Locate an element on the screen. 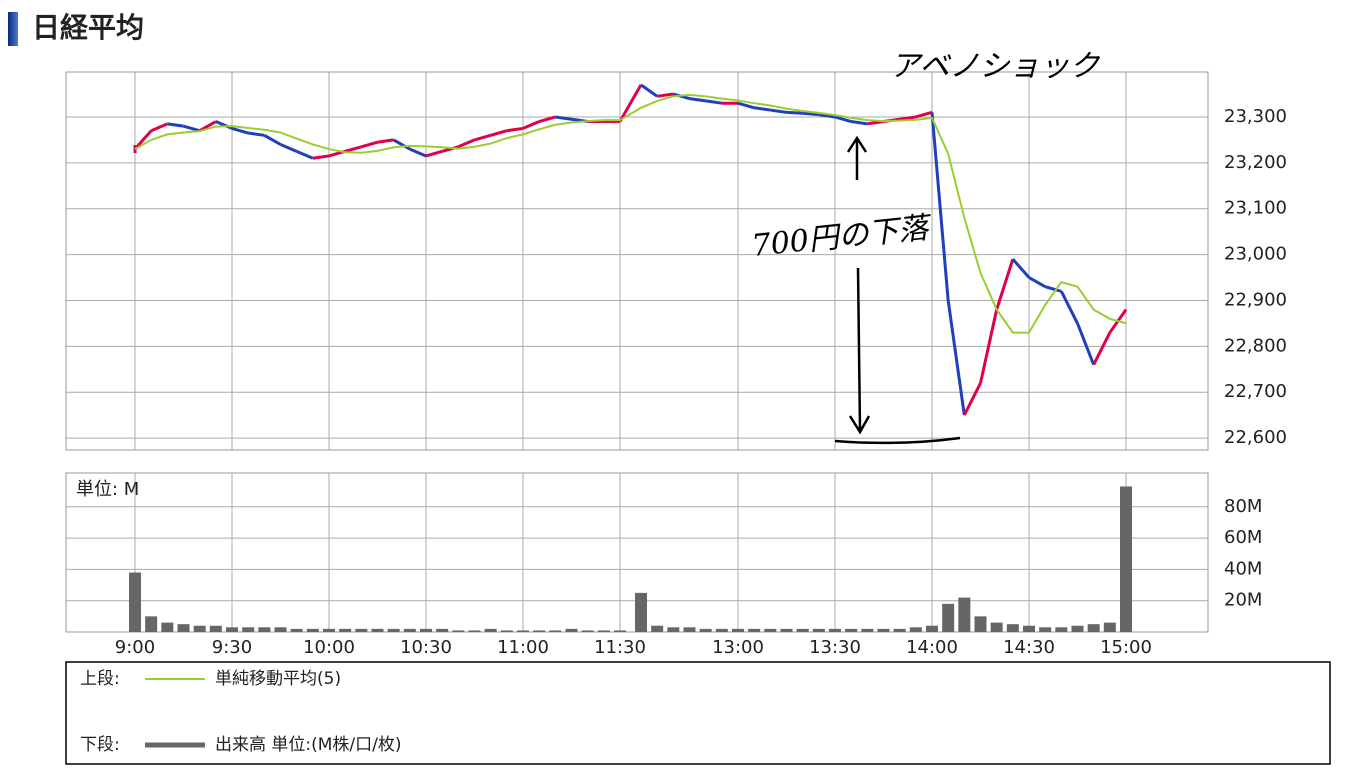 The width and height of the screenshot is (1346, 776). legend-label: 出来高 単位:(M株/口/枚) is located at coordinates (308, 745).